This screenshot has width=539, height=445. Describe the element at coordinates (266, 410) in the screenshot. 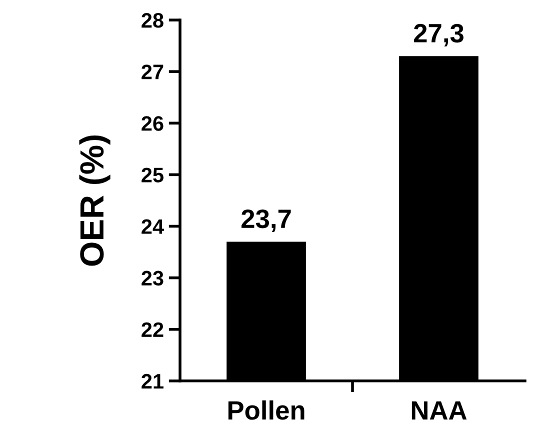

I see `x-tick-label: Pollen` at that location.